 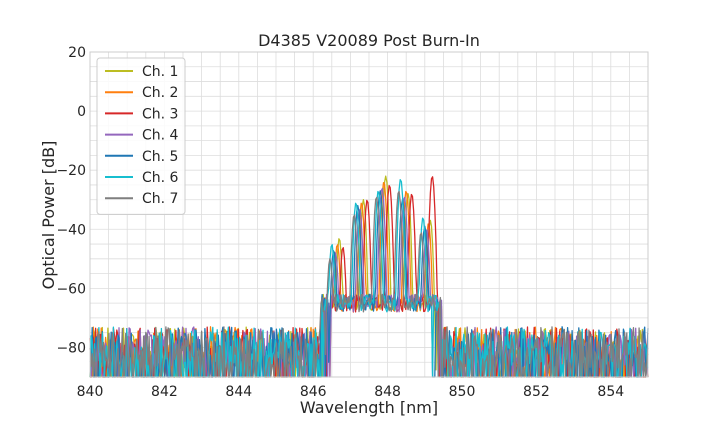 What do you see at coordinates (71, 230) in the screenshot?
I see `y-tick-label: −40` at bounding box center [71, 230].